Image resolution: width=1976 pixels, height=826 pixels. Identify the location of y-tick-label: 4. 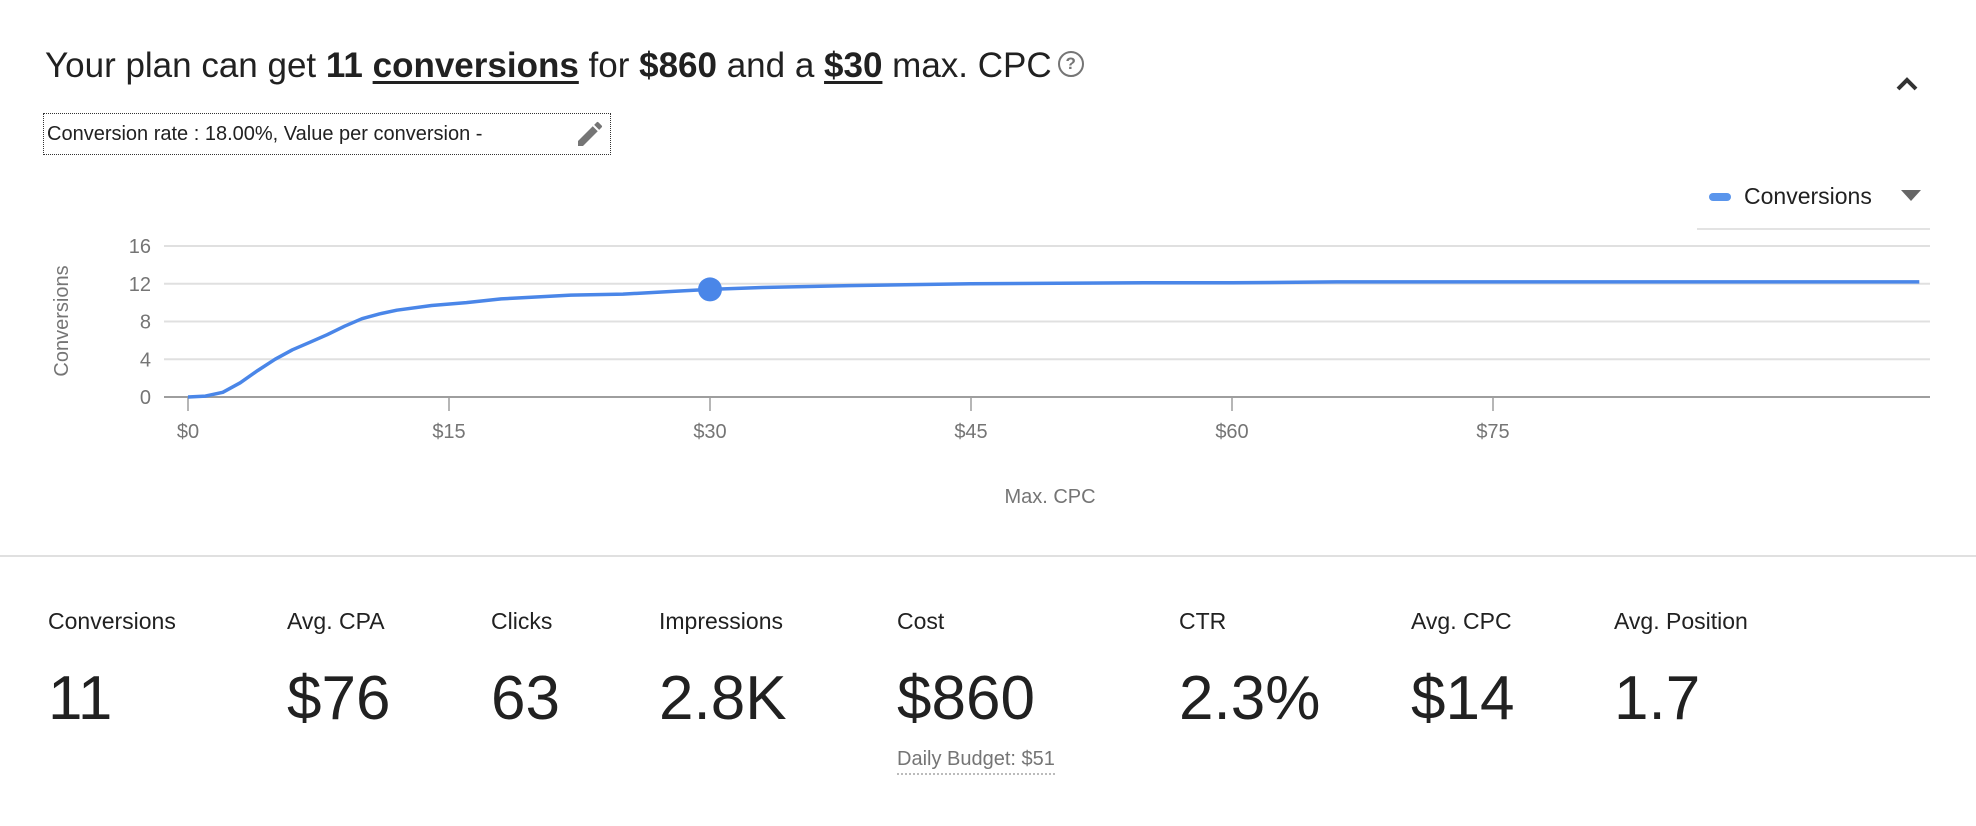
(145, 360).